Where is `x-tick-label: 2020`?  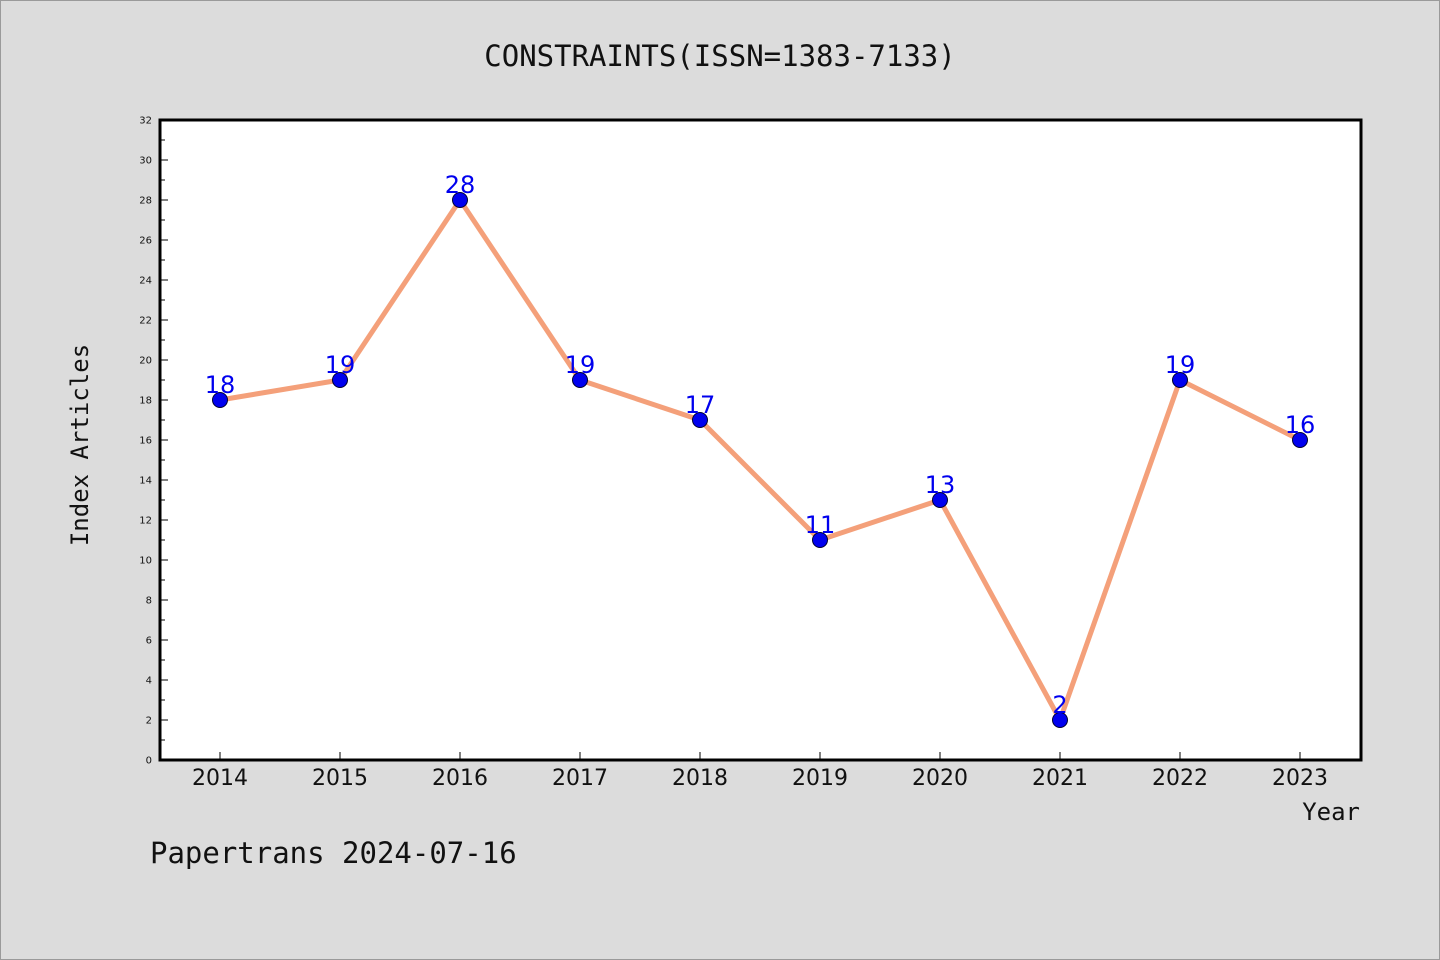 x-tick-label: 2020 is located at coordinates (940, 778).